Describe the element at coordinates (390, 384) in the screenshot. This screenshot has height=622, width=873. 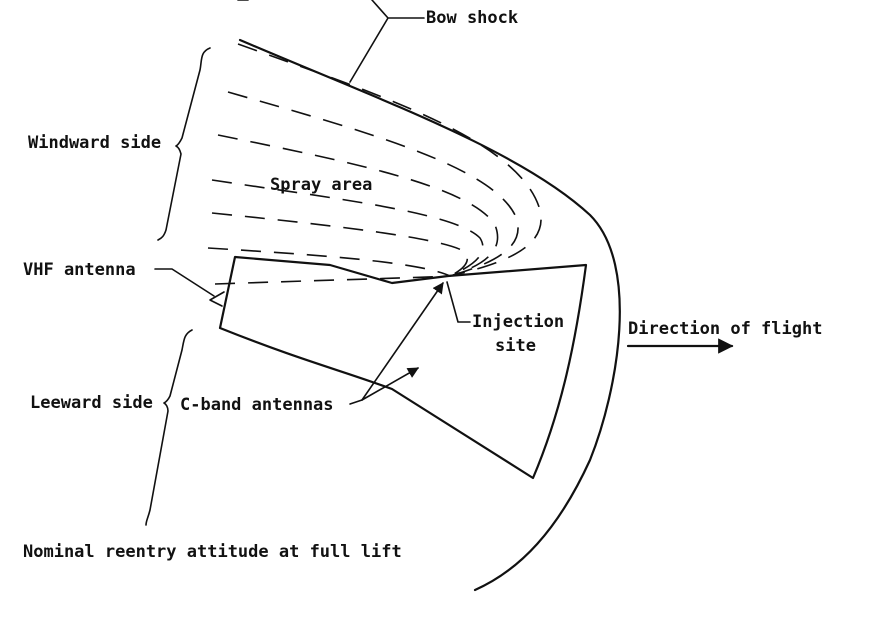
I see `c-band-pointer-lower` at that location.